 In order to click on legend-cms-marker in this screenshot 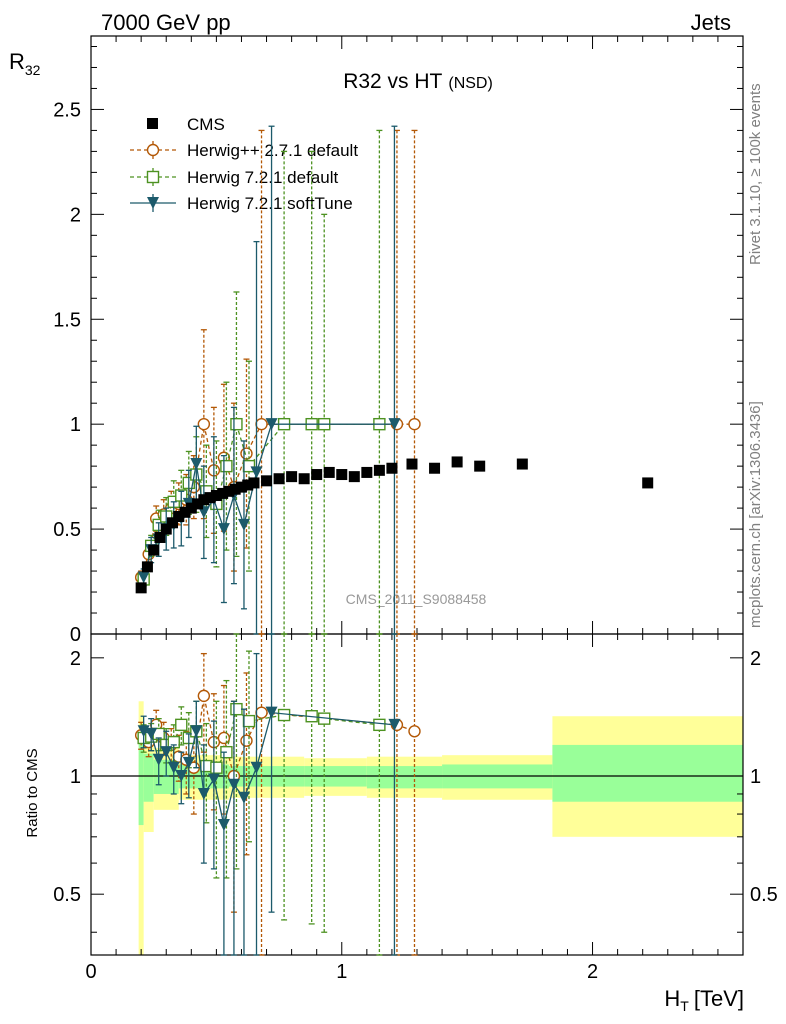, I will do `click(152, 123)`.